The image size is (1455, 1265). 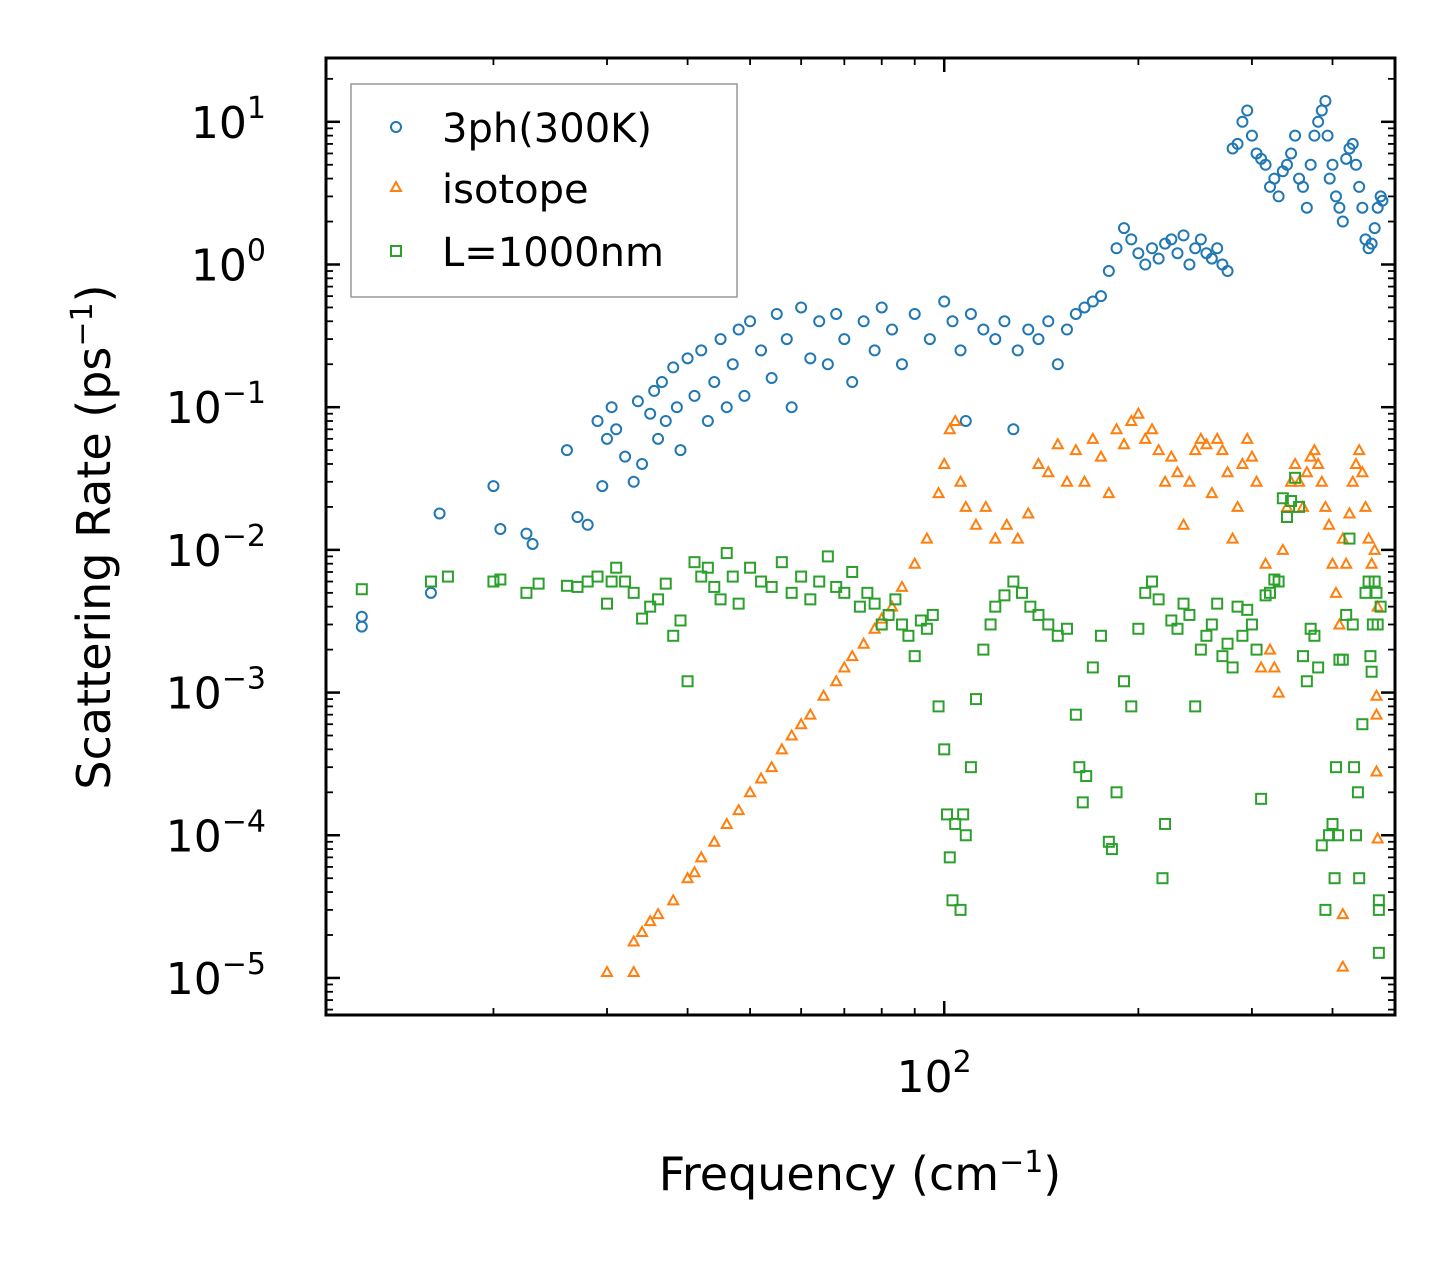 I want to click on legend-marker-l1000nm, so click(x=396, y=251).